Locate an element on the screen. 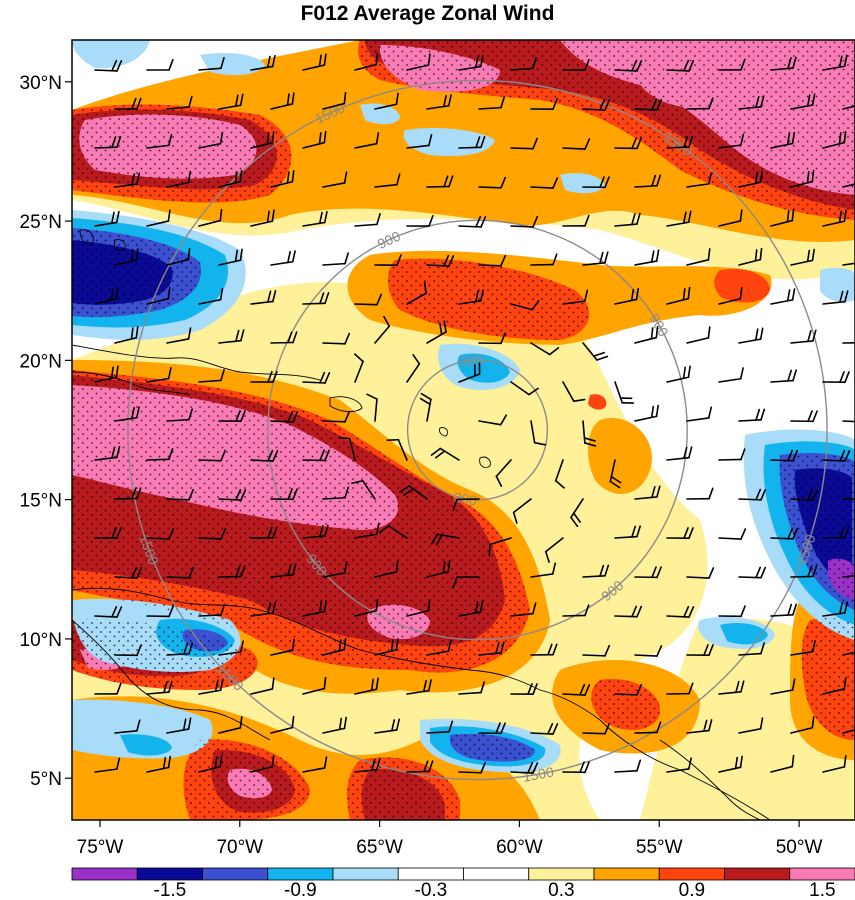  colorbar-label: 0.9 is located at coordinates (692, 890).